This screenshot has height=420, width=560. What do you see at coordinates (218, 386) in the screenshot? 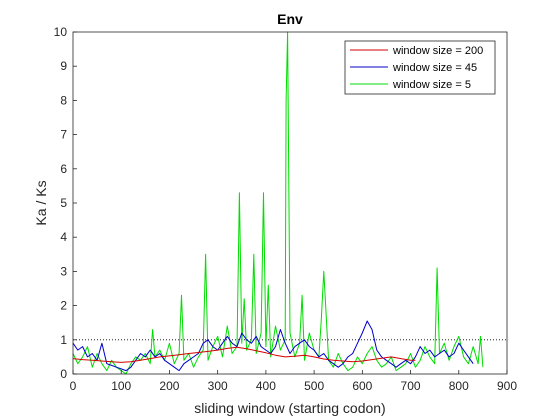
I see `x-tick-label-3: 300` at bounding box center [218, 386].